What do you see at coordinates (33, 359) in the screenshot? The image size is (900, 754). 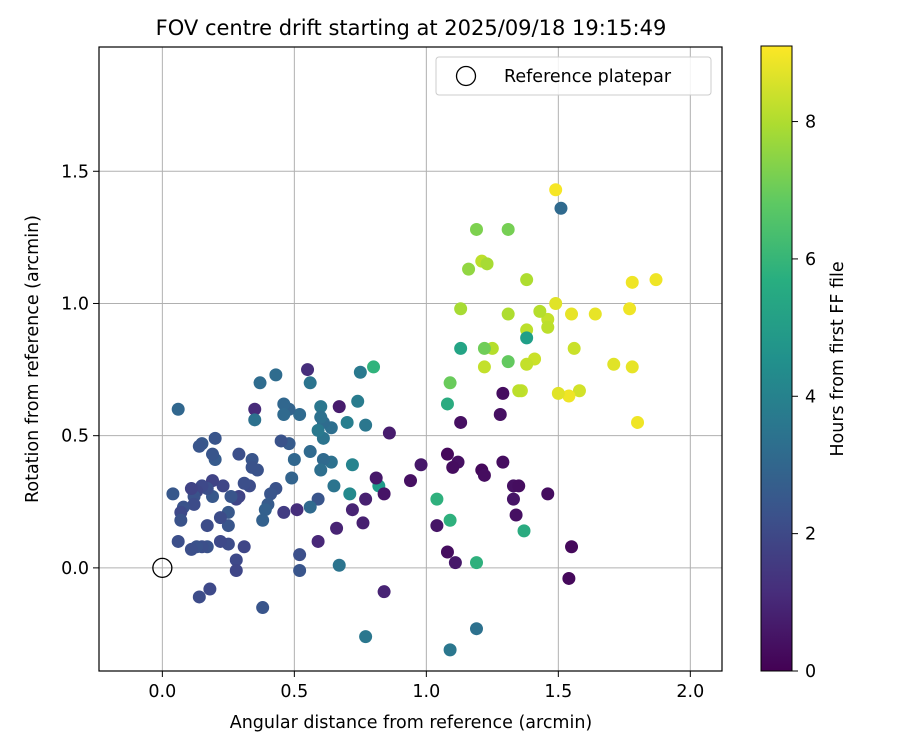 I see `y-axis-label: Rotation from reference (arcmin)` at bounding box center [33, 359].